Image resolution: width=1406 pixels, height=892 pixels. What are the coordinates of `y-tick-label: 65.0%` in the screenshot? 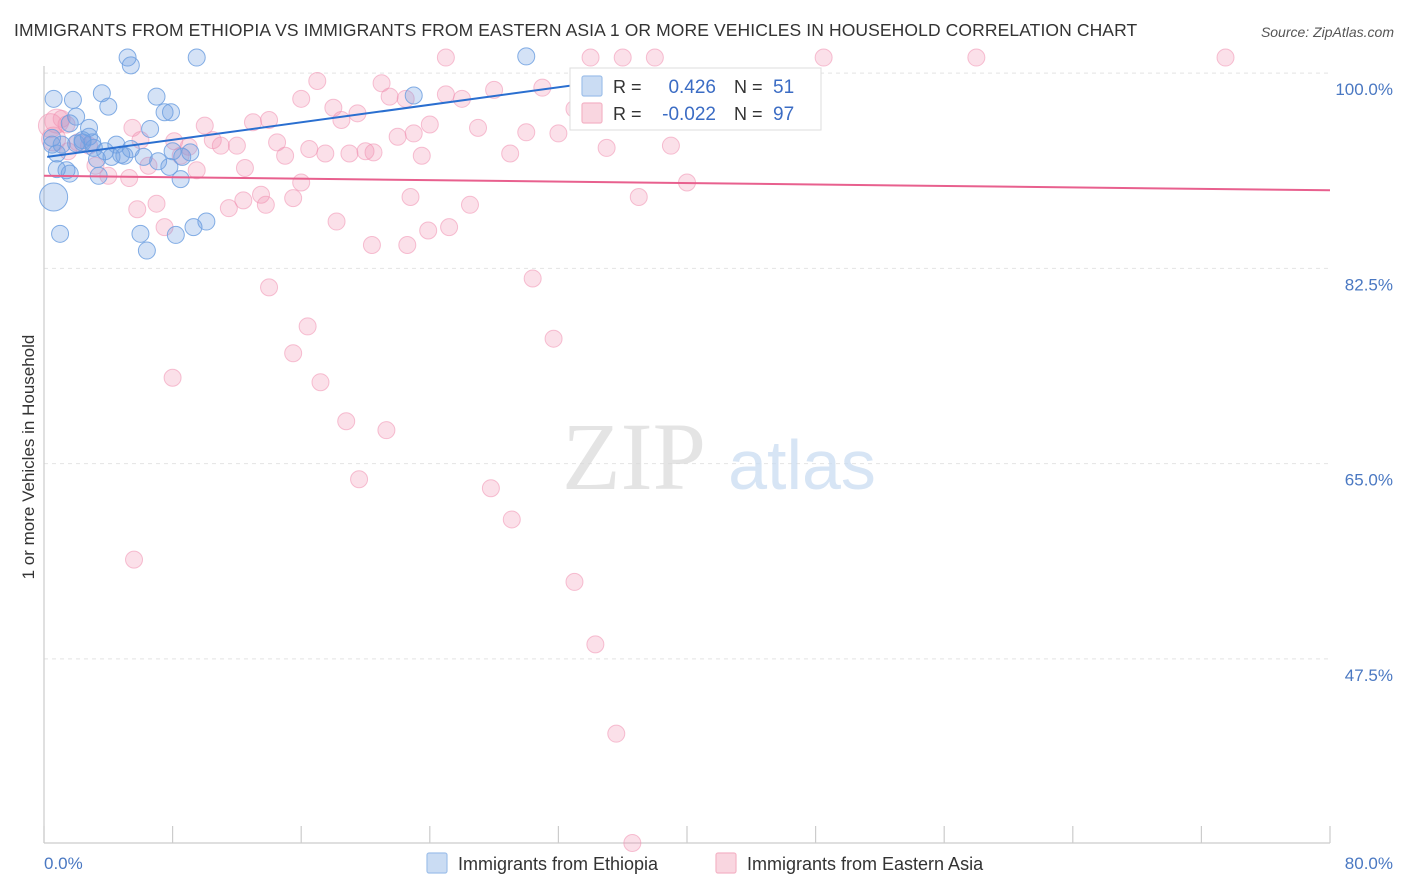 It's located at (1369, 480).